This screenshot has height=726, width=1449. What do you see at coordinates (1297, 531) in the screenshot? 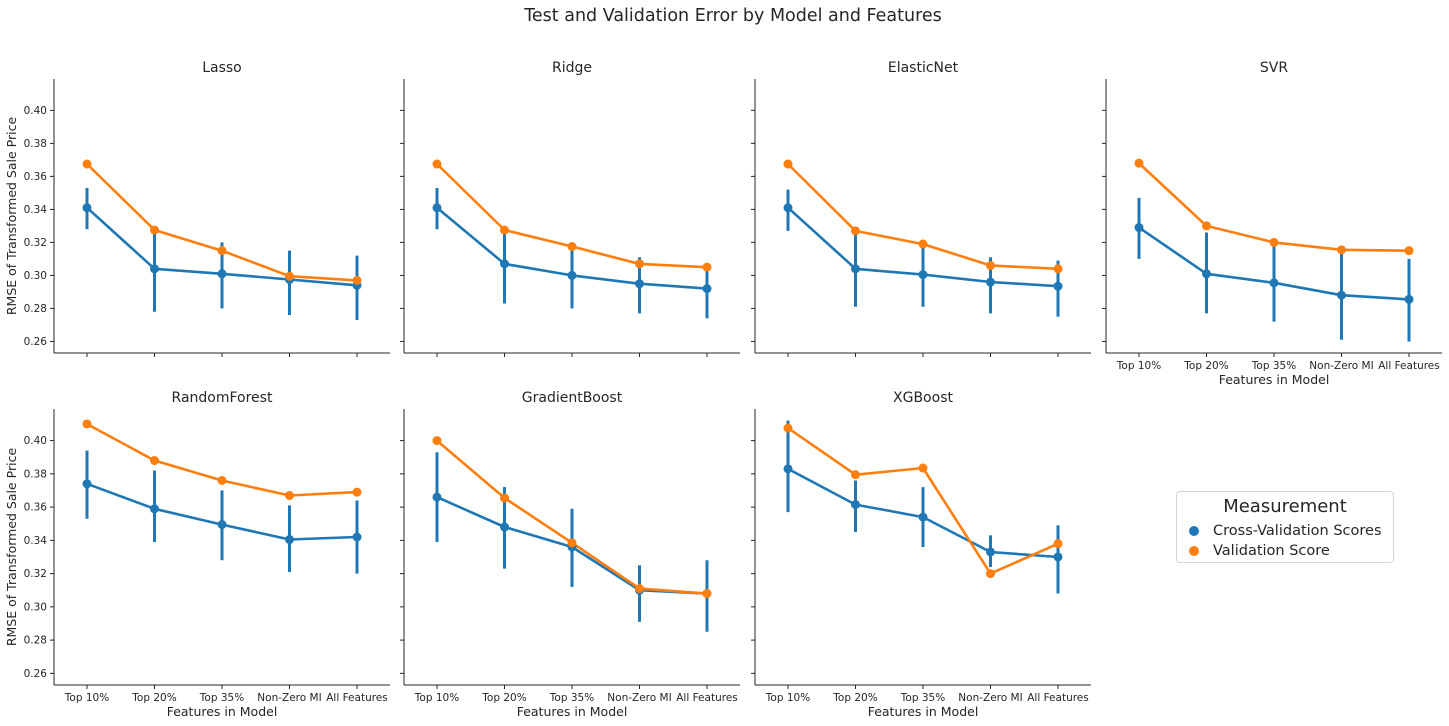
I see `legend-label-cv: Cross-Validation Scores` at bounding box center [1297, 531].